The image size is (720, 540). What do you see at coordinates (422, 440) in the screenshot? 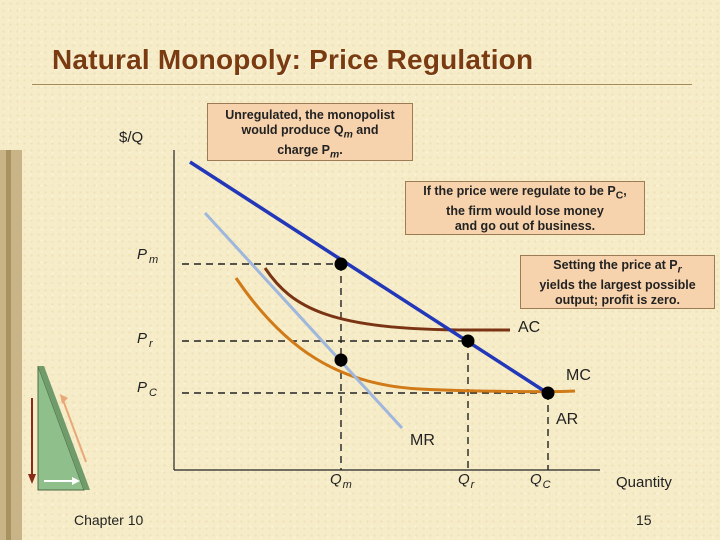
I see `mr-label: MR` at bounding box center [422, 440].